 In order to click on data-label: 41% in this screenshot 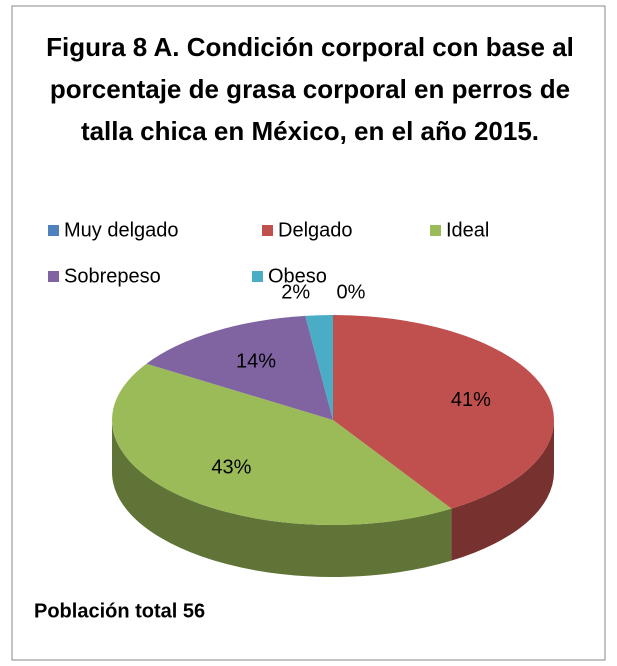, I will do `click(471, 400)`.